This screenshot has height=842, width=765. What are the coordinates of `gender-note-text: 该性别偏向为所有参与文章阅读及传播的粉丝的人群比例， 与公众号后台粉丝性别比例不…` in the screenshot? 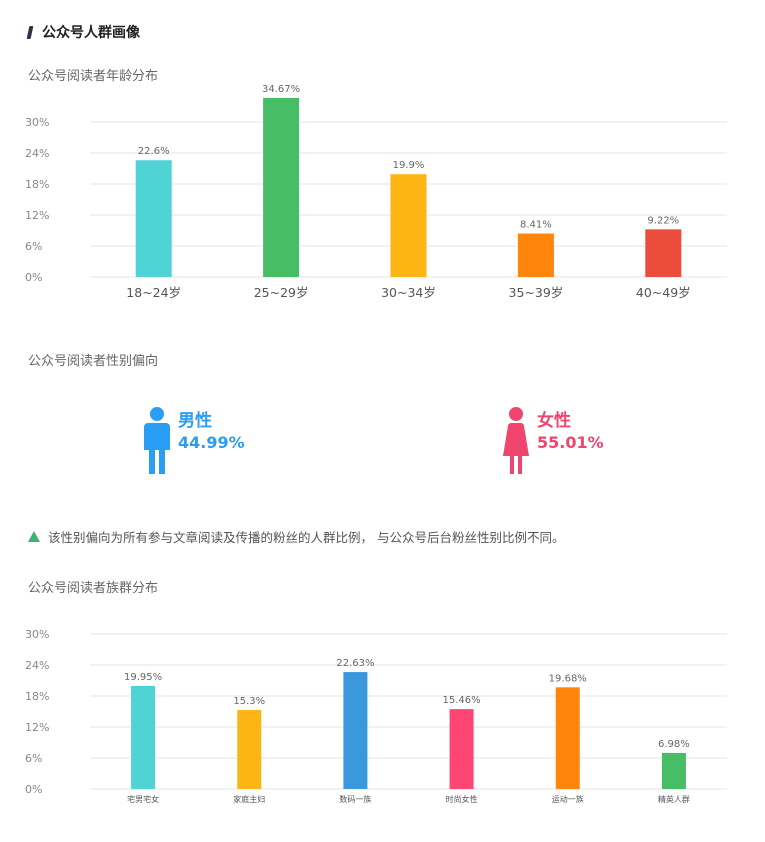 It's located at (306, 537).